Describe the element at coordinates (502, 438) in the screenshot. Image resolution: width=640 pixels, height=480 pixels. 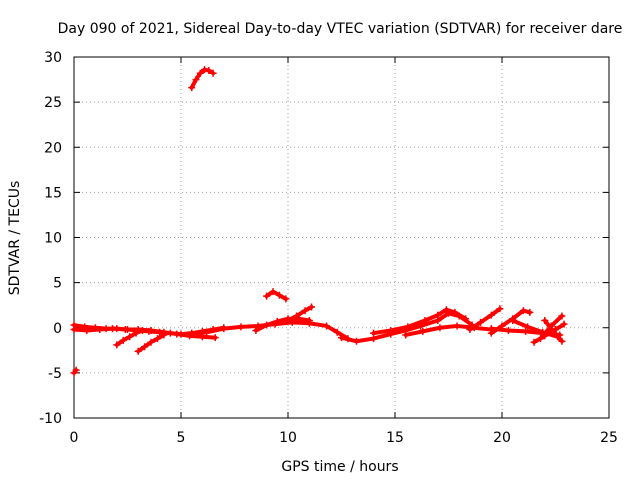
I see `x-tick-label: 20` at that location.